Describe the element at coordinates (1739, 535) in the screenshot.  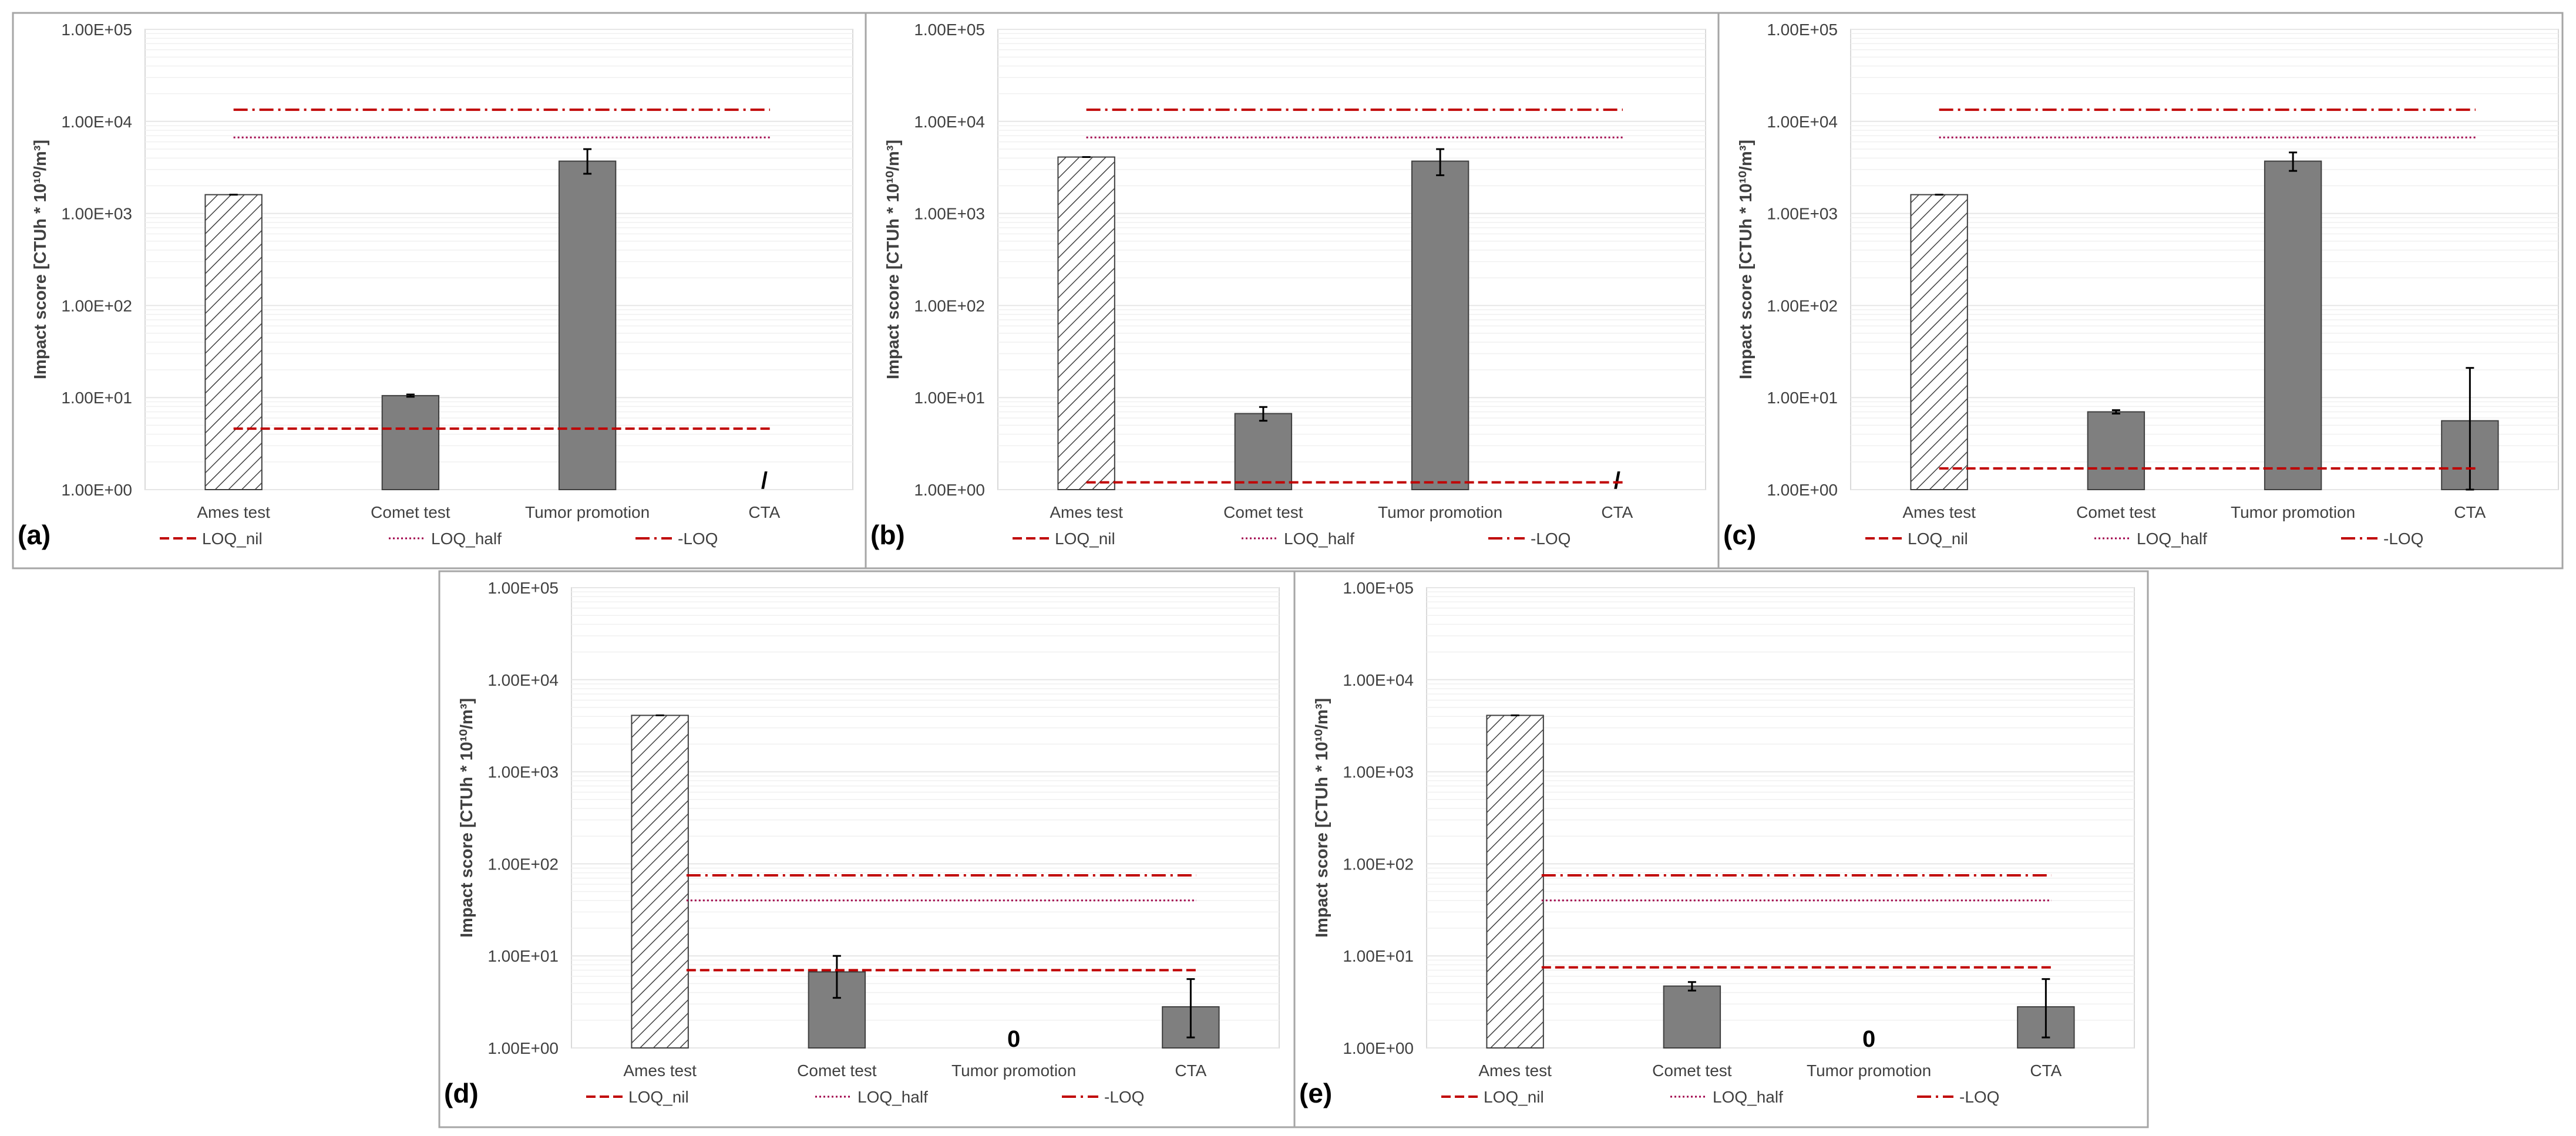
I see `panel-label: (c)` at that location.